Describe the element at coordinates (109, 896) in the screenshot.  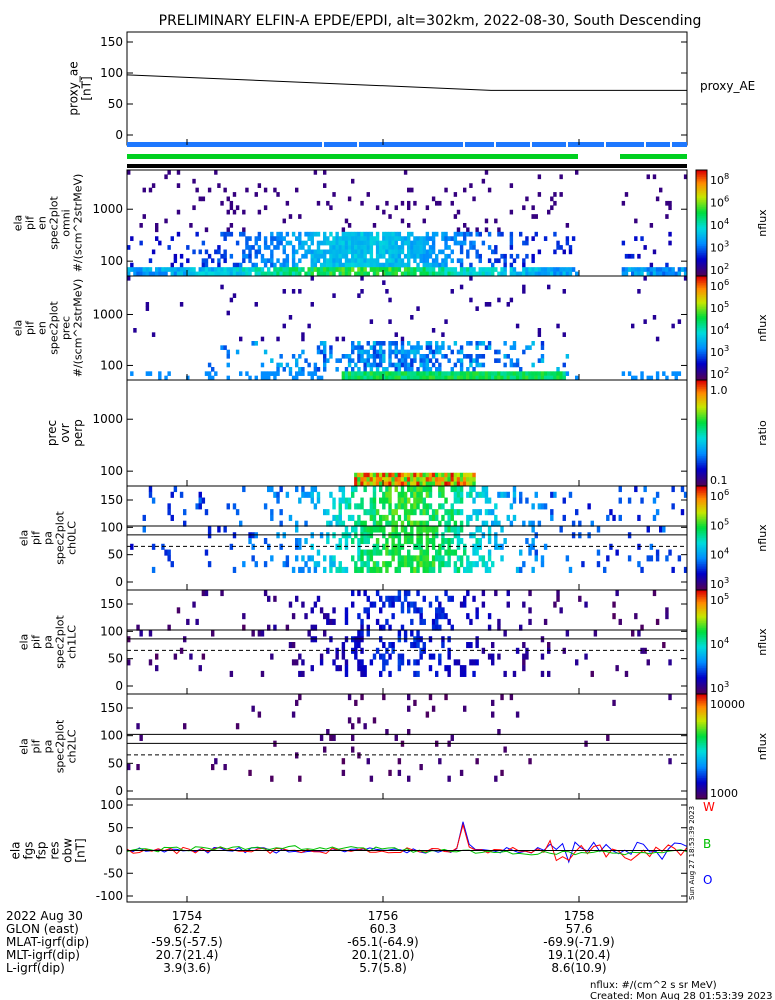
I see `ytick-label: -100` at that location.